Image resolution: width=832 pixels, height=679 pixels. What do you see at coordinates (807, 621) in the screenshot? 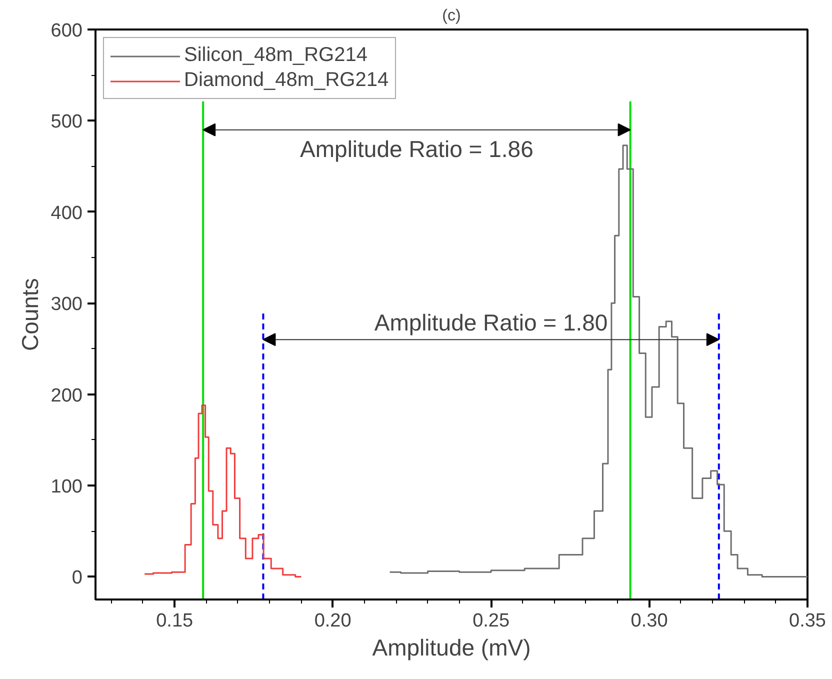
I see `x-tick-label: 0.35` at bounding box center [807, 621].